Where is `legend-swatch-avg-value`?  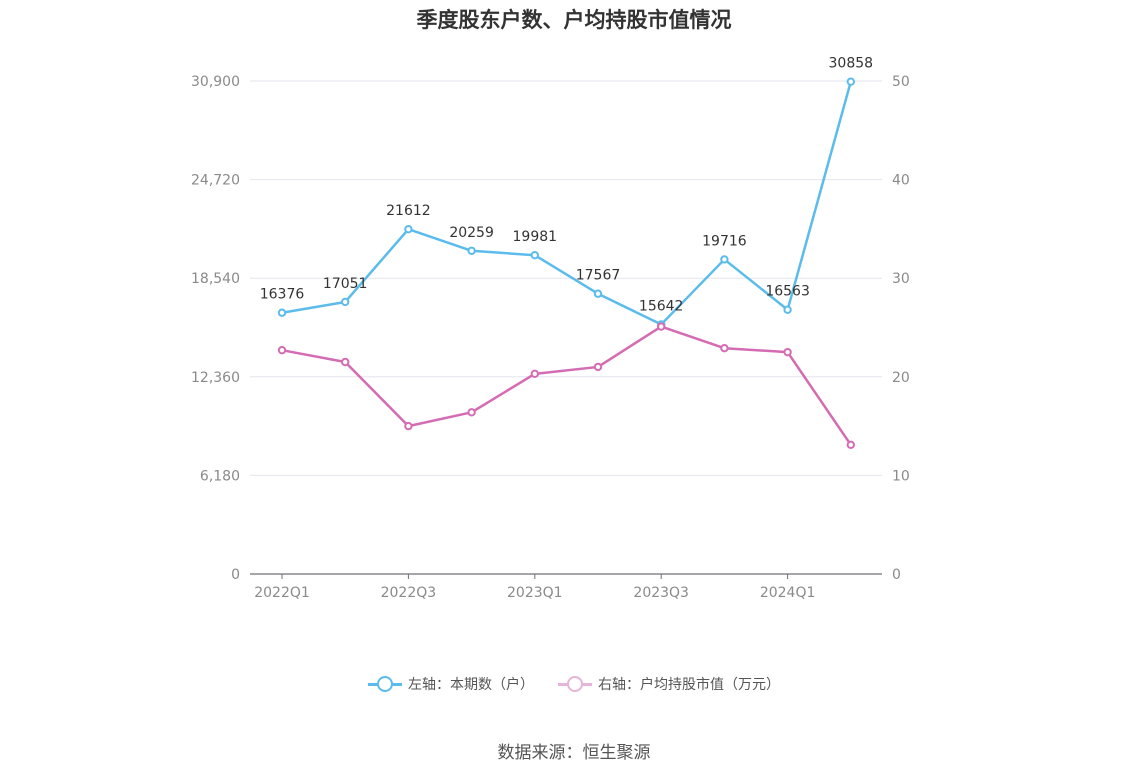 legend-swatch-avg-value is located at coordinates (575, 684).